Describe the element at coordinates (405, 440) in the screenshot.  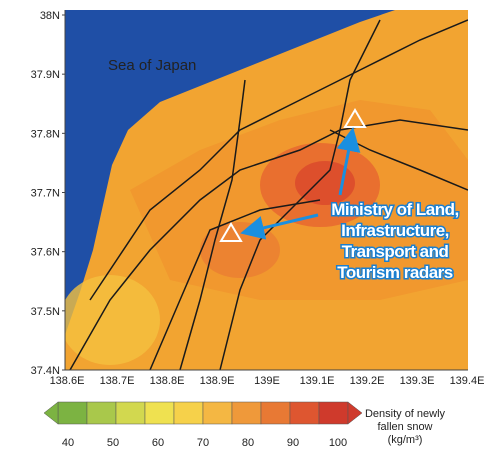
I see `colorbar-label: (kg/m³)` at that location.